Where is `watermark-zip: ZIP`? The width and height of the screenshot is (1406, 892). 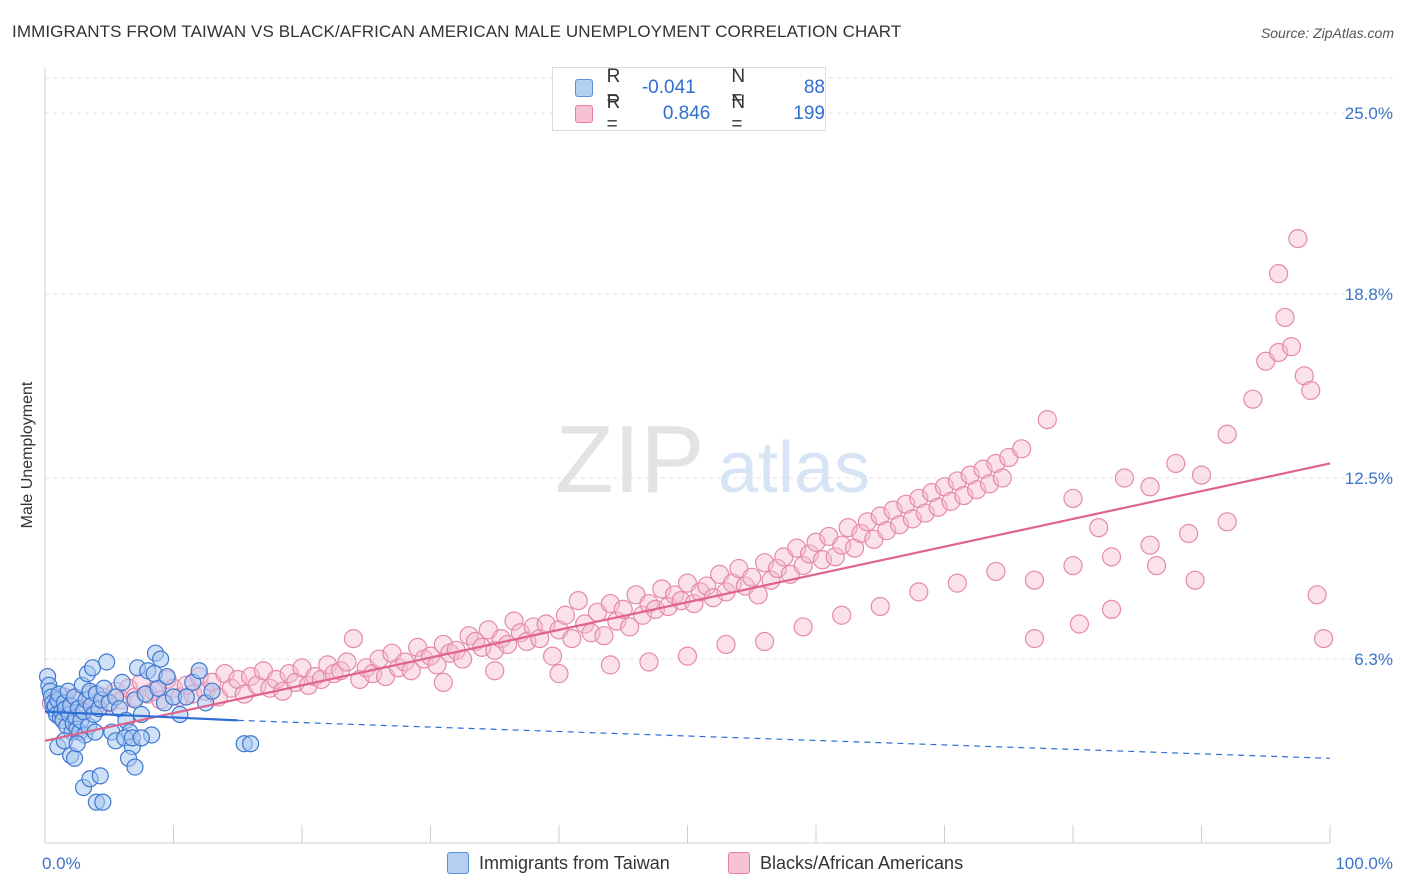 watermark-zip: ZIP is located at coordinates (629, 459).